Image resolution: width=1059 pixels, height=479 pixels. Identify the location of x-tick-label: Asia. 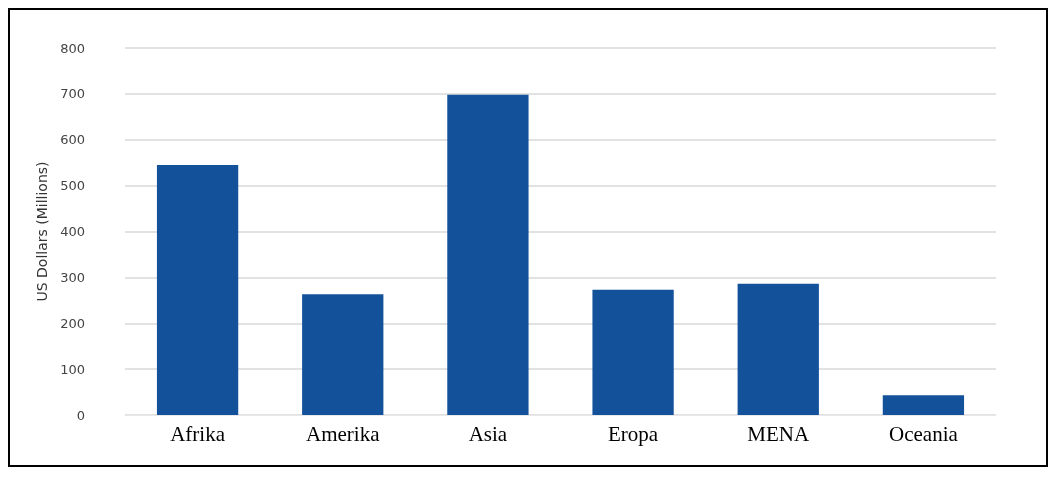
(488, 433).